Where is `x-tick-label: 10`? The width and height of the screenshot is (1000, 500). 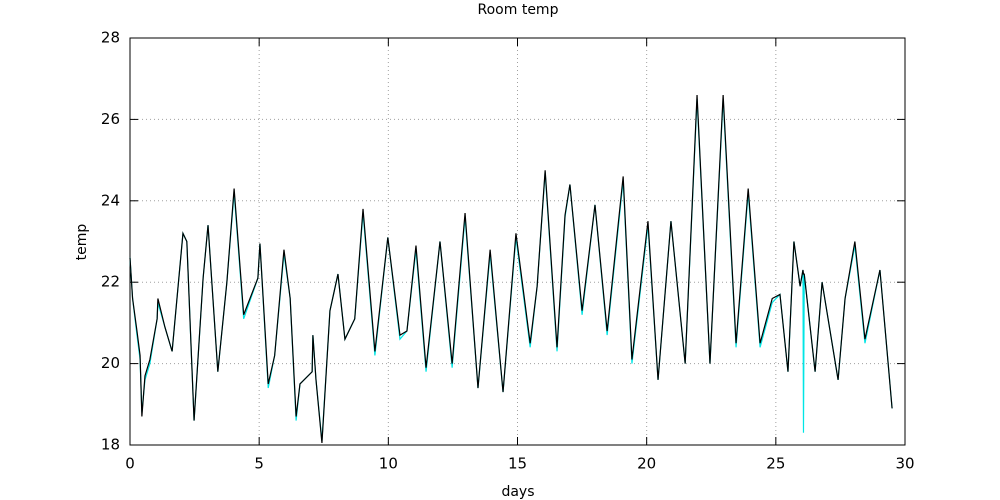 x-tick-label: 10 is located at coordinates (388, 464).